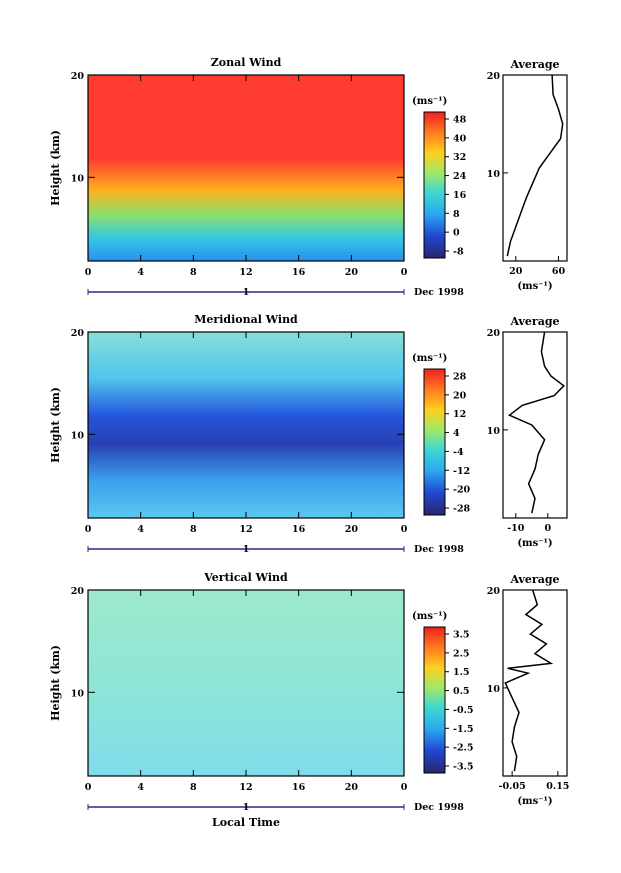 Image resolution: width=621 pixels, height=873 pixels. I want to click on colorbar-tick-label: 24, so click(460, 176).